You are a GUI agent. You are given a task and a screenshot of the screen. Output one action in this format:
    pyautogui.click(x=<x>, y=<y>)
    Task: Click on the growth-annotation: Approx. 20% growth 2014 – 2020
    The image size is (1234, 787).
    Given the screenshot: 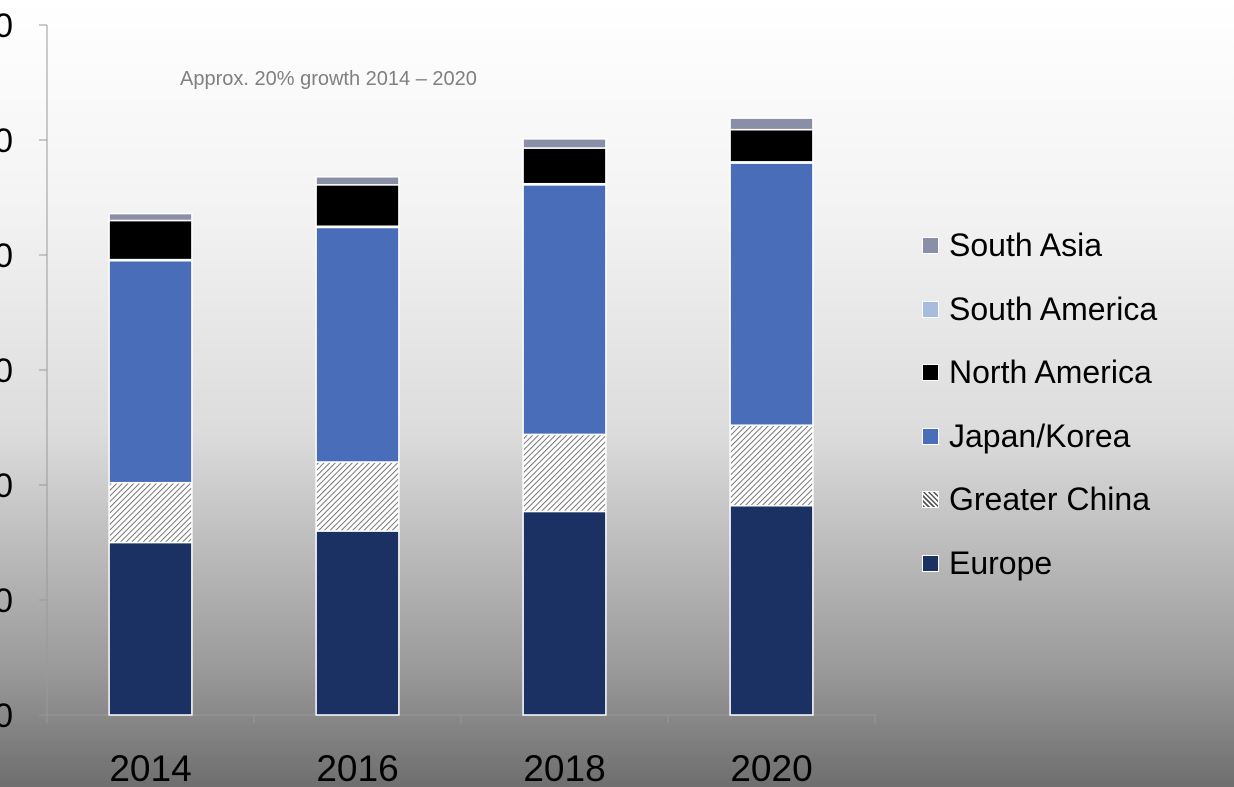 What is the action you would take?
    pyautogui.click(x=328, y=79)
    